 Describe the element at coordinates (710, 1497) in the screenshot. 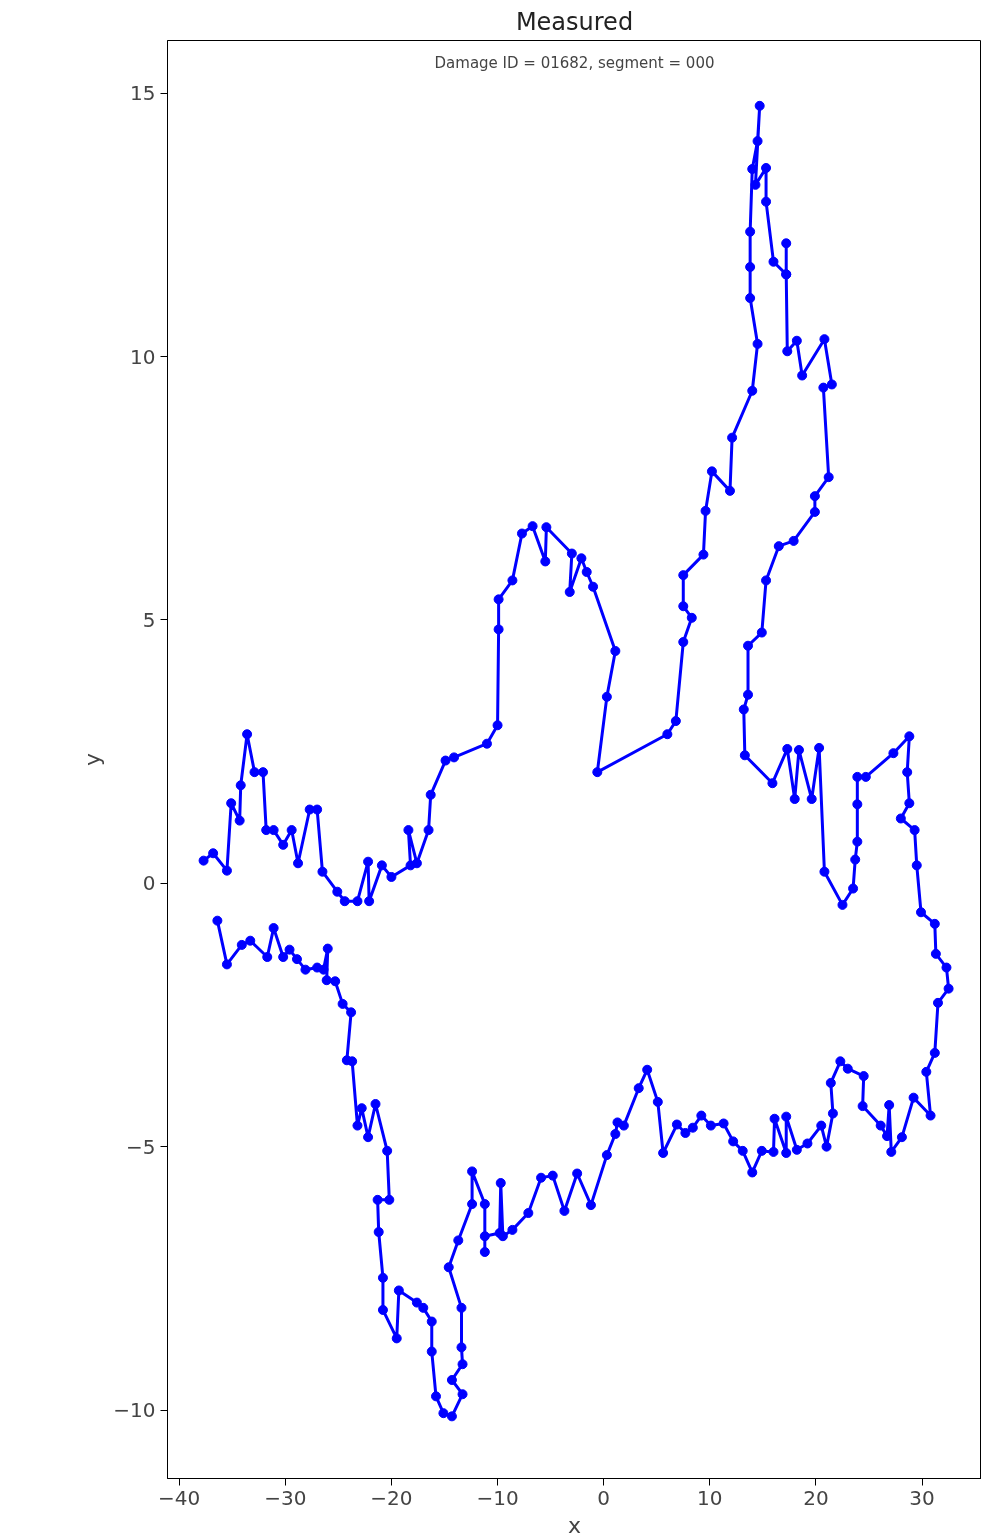

I see `x-tick-label: 10` at that location.